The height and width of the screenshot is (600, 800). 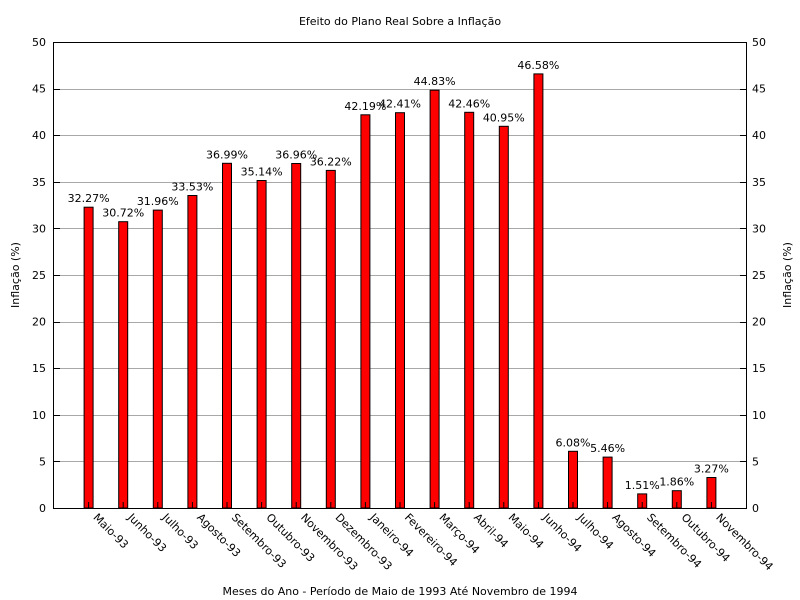 What do you see at coordinates (296, 155) in the screenshot?
I see `data-label: 36.96%` at bounding box center [296, 155].